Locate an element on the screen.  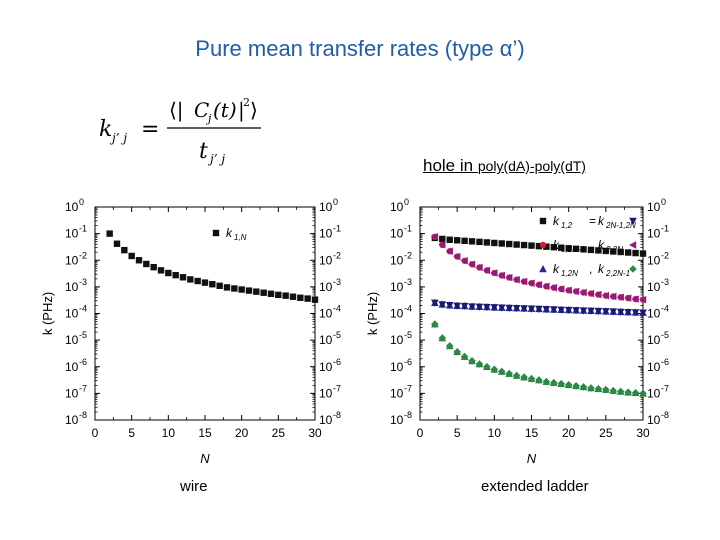
hole-label: hole in poly(dA)-poly(dT) is located at coordinates (504, 166).